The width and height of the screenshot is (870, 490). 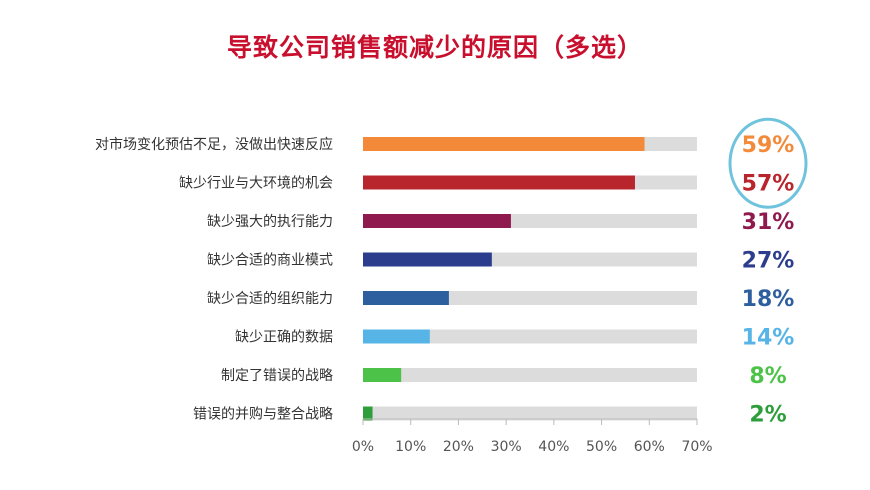 What do you see at coordinates (768, 299) in the screenshot?
I see `value-label: 18%` at bounding box center [768, 299].